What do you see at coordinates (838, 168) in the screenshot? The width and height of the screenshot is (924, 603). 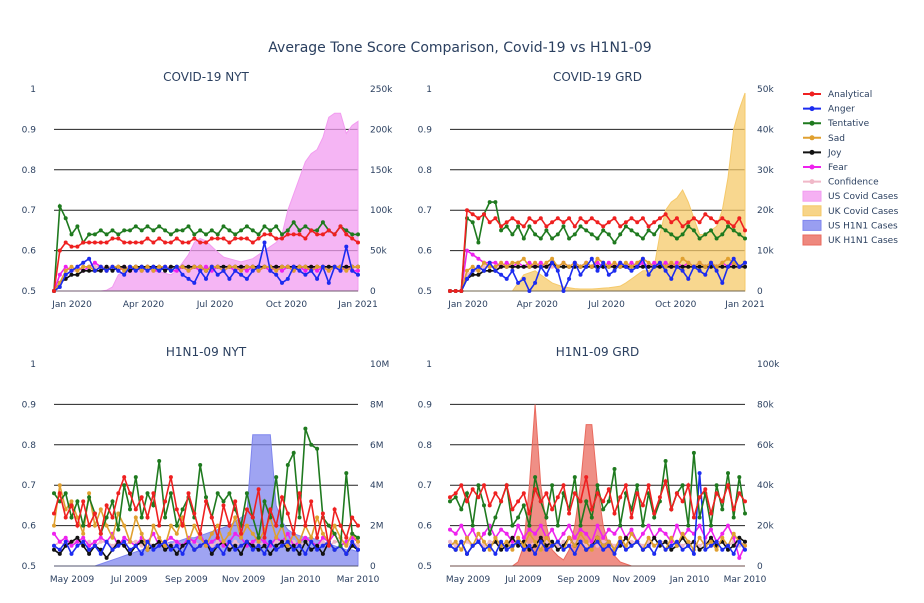 I see `legend-label: Fear` at bounding box center [838, 168].